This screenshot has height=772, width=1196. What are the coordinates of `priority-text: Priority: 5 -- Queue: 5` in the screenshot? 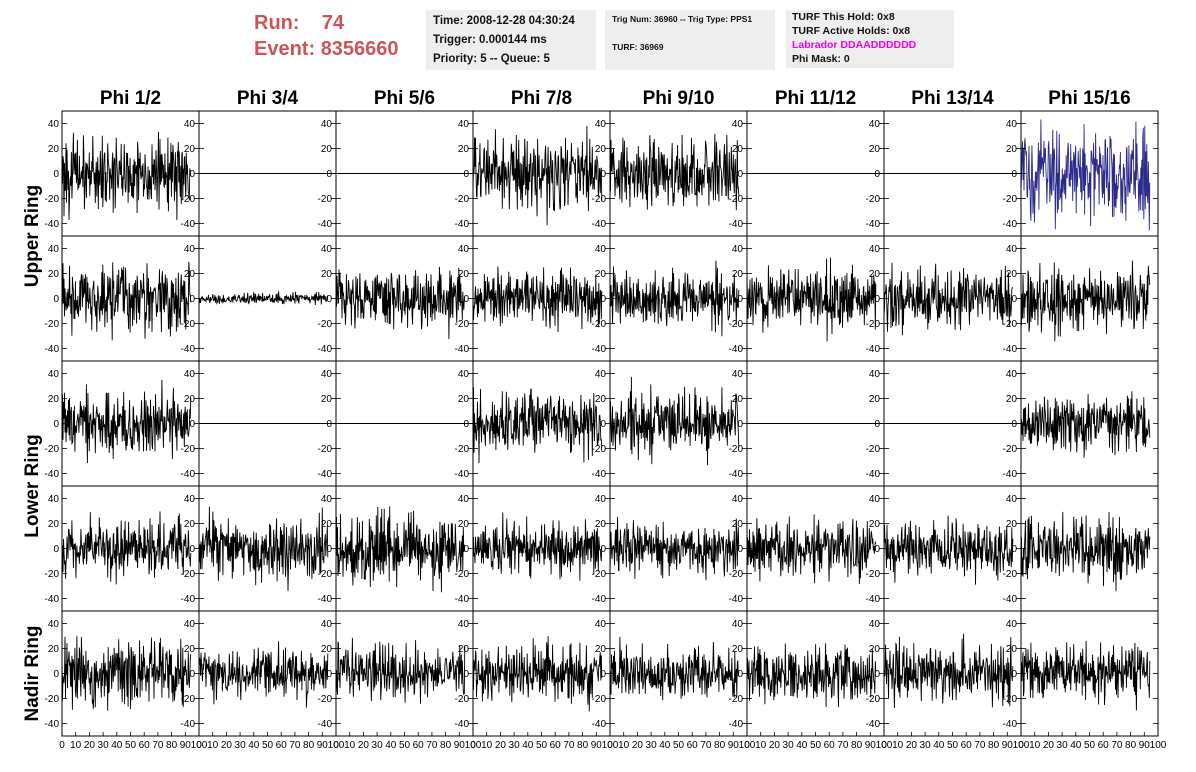 It's located at (491, 59).